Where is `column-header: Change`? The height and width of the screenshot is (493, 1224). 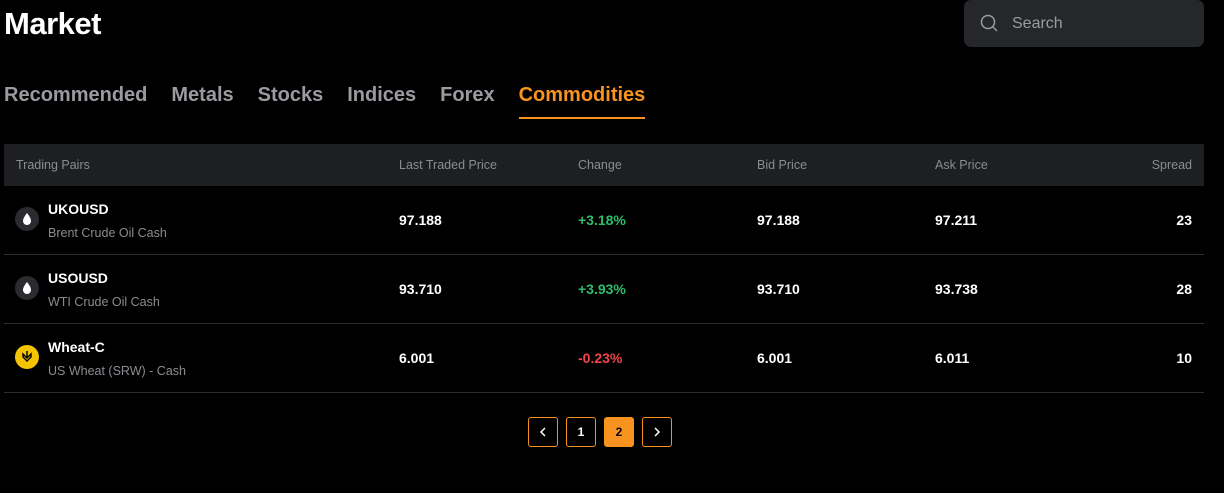
column-header: Change is located at coordinates (600, 165).